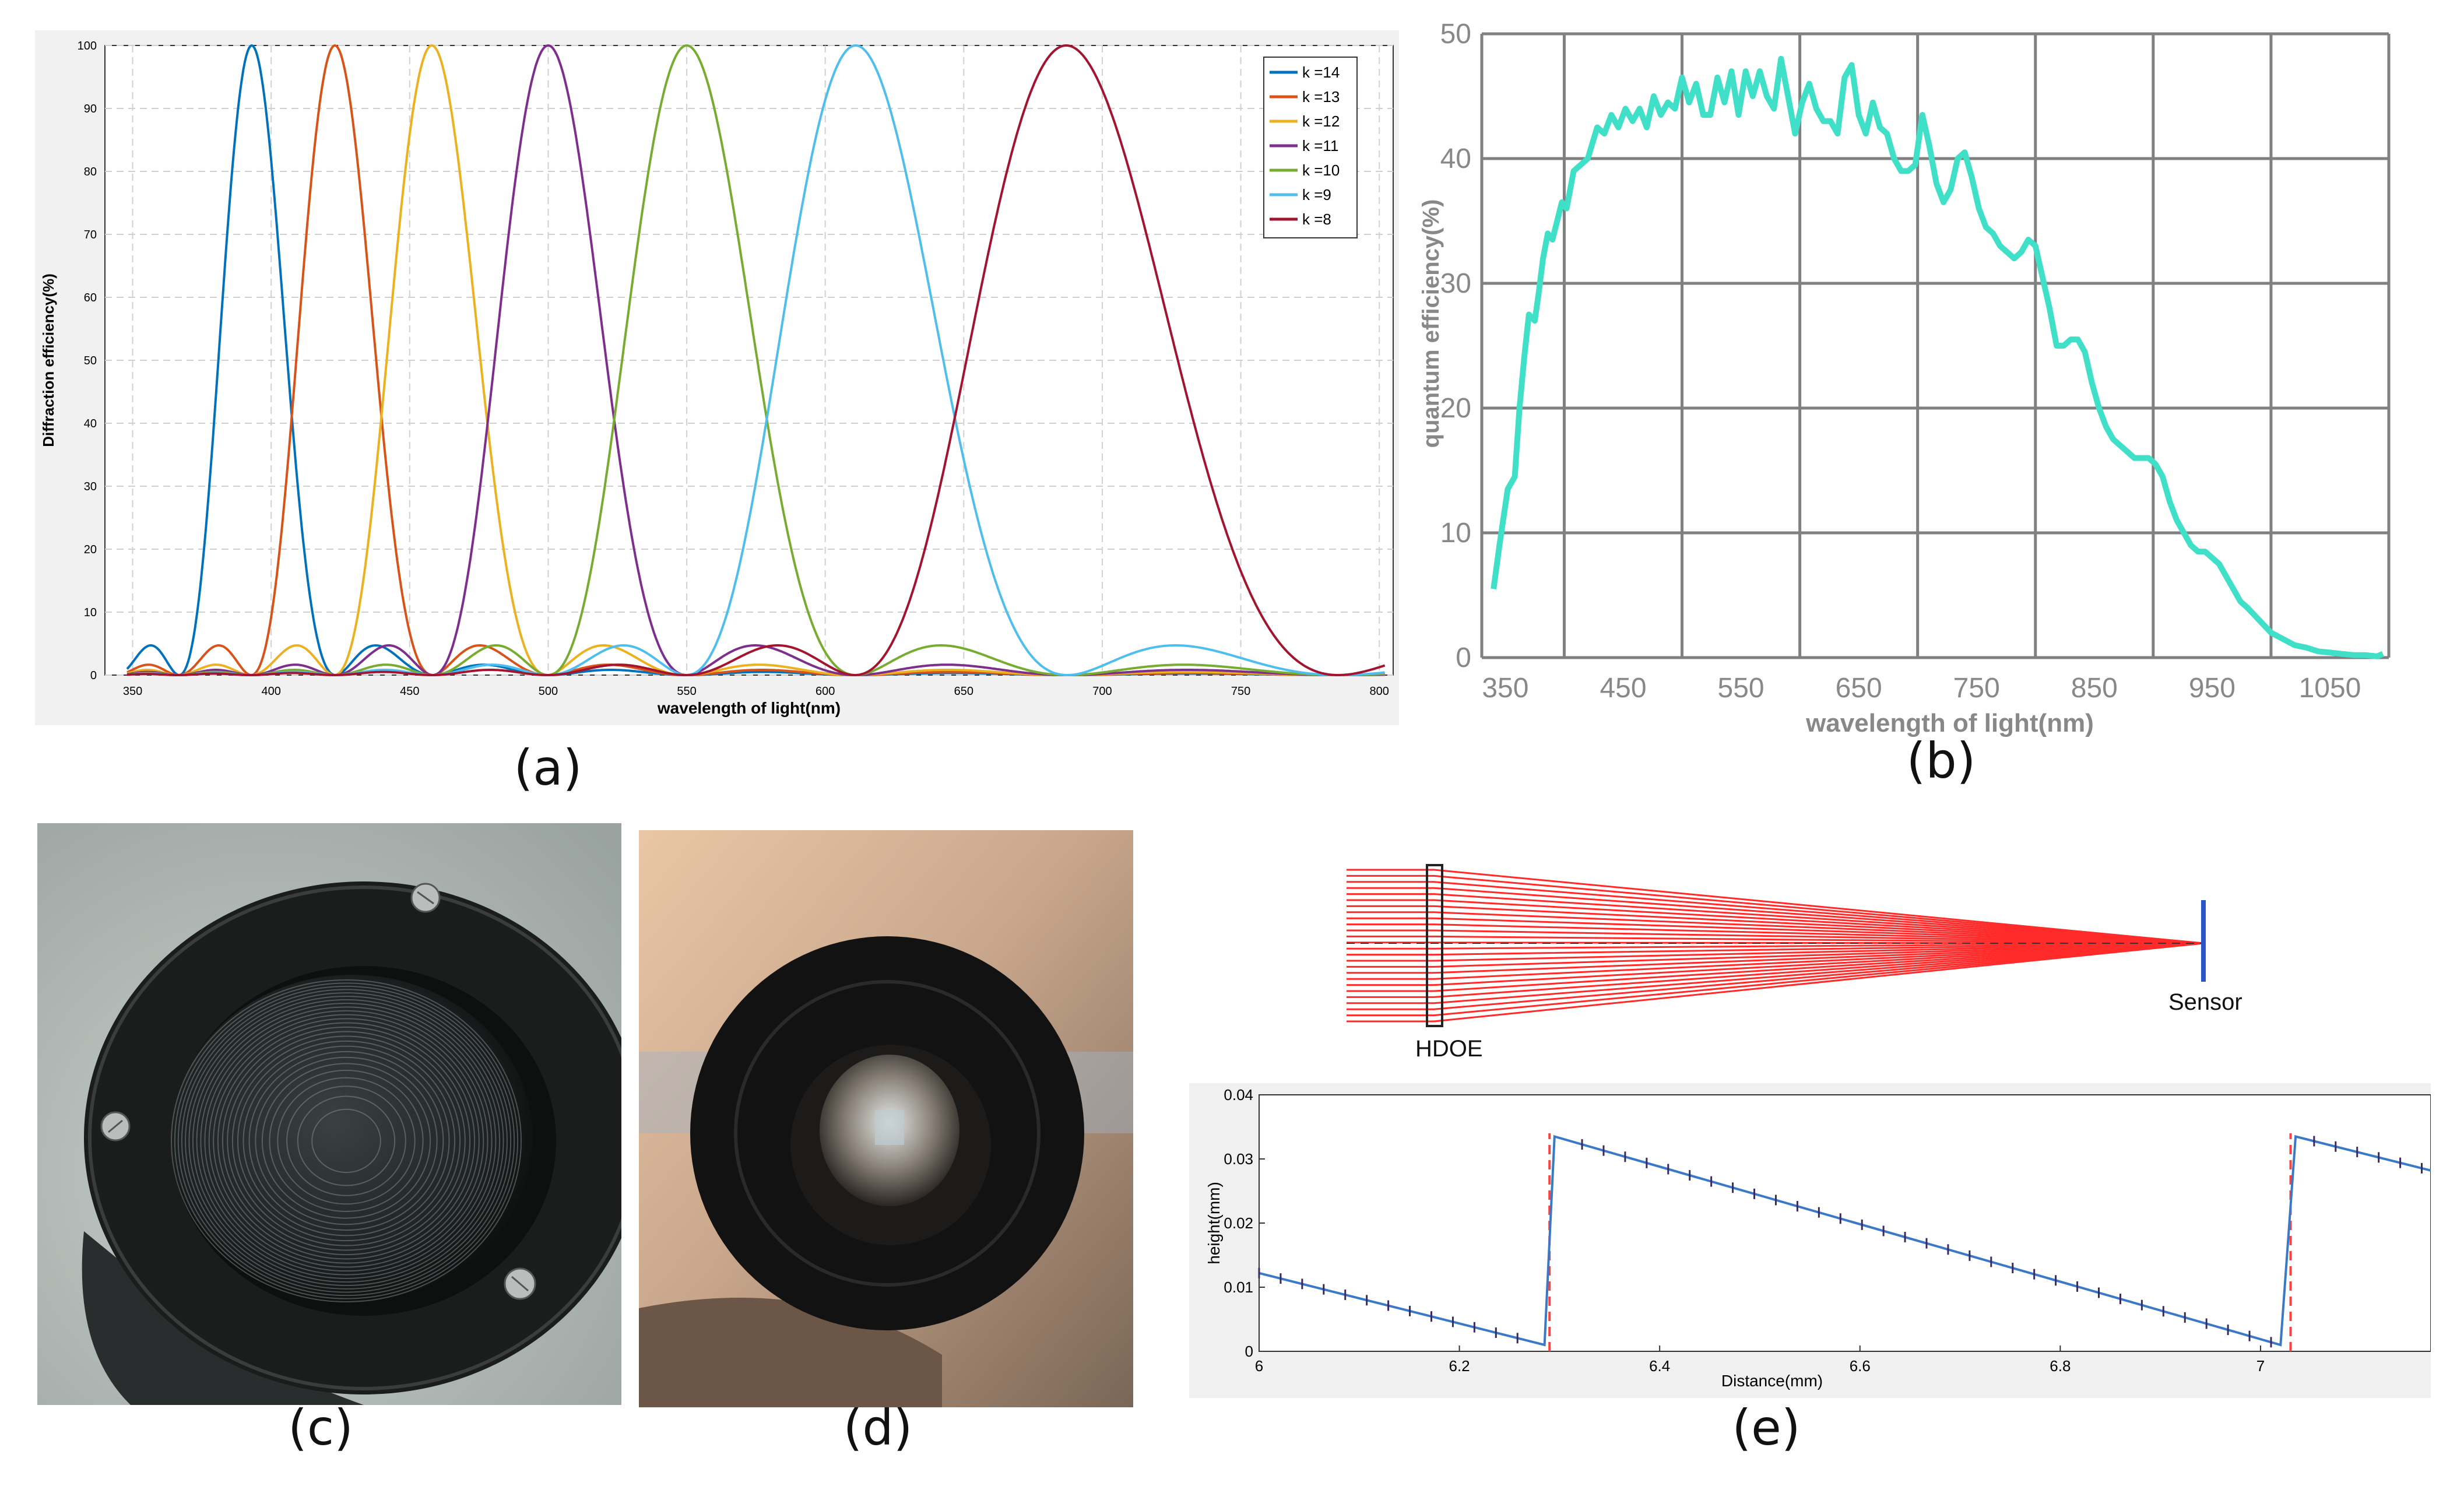 The height and width of the screenshot is (1486, 2464). I want to click on e-xlabel: Distance(mm), so click(1772, 1381).